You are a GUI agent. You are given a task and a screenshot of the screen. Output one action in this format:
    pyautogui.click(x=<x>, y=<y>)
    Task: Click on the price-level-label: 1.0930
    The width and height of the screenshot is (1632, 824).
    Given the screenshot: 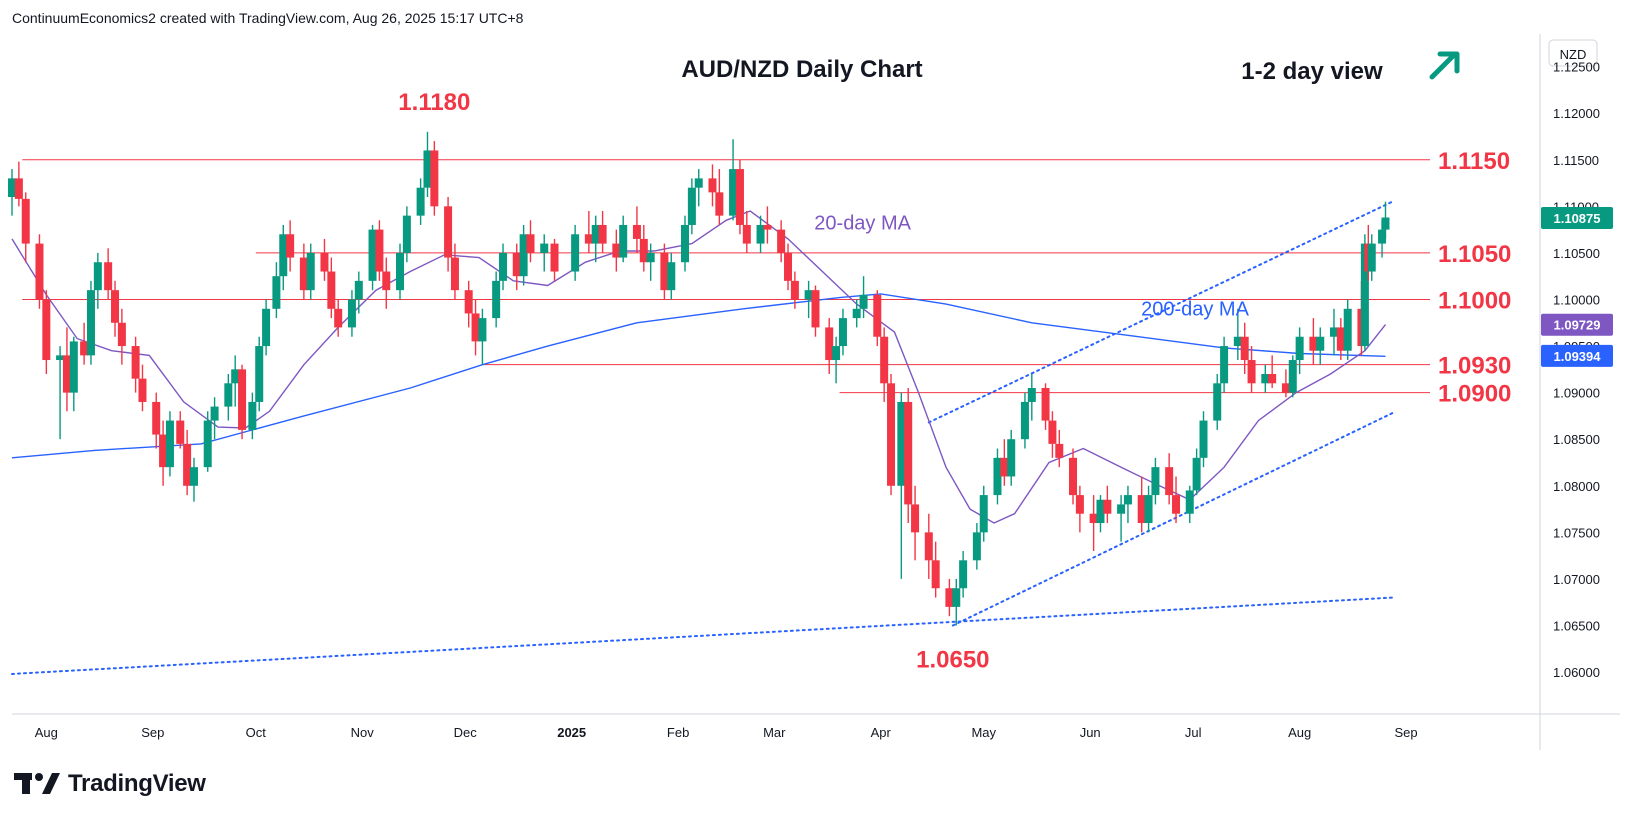 What is the action you would take?
    pyautogui.click(x=1474, y=366)
    